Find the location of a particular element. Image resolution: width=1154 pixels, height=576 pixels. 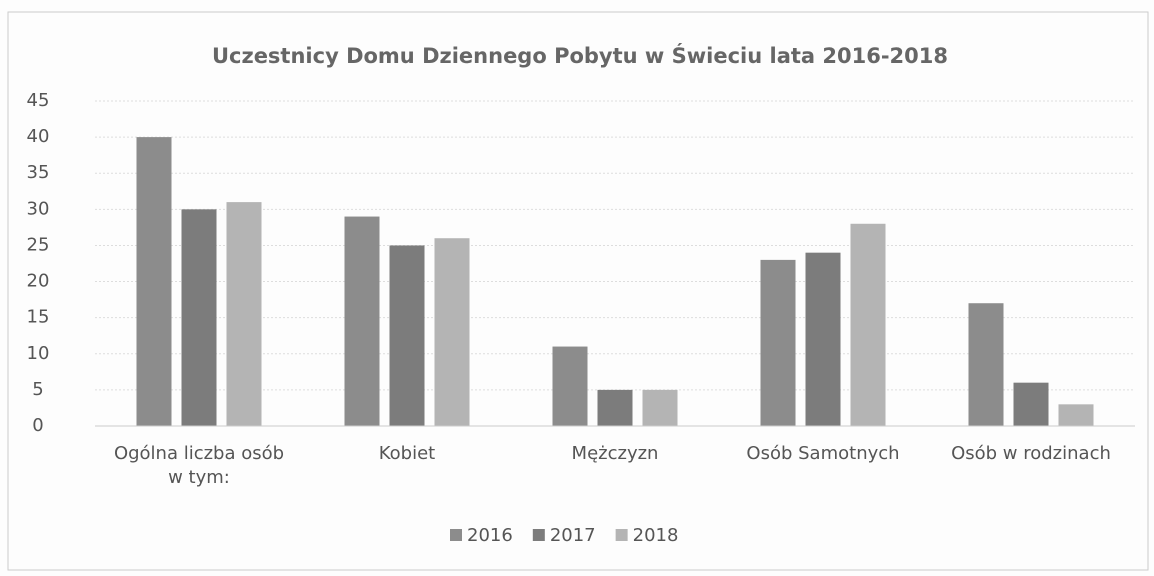

legend-label: 2018 is located at coordinates (656, 535).